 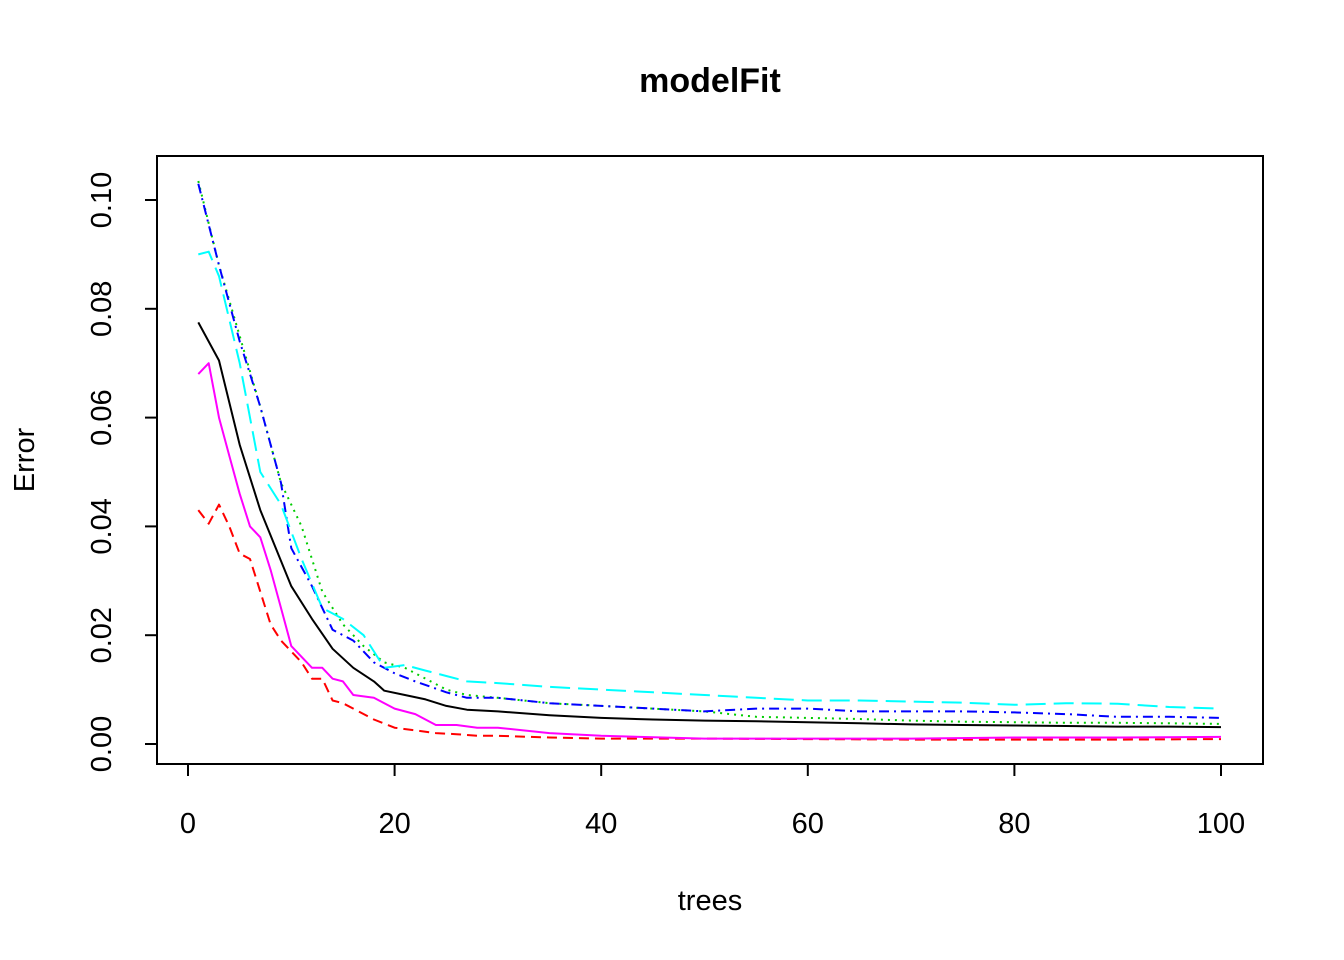 What do you see at coordinates (102, 417) in the screenshot?
I see `y-tick-label: 0.06` at bounding box center [102, 417].